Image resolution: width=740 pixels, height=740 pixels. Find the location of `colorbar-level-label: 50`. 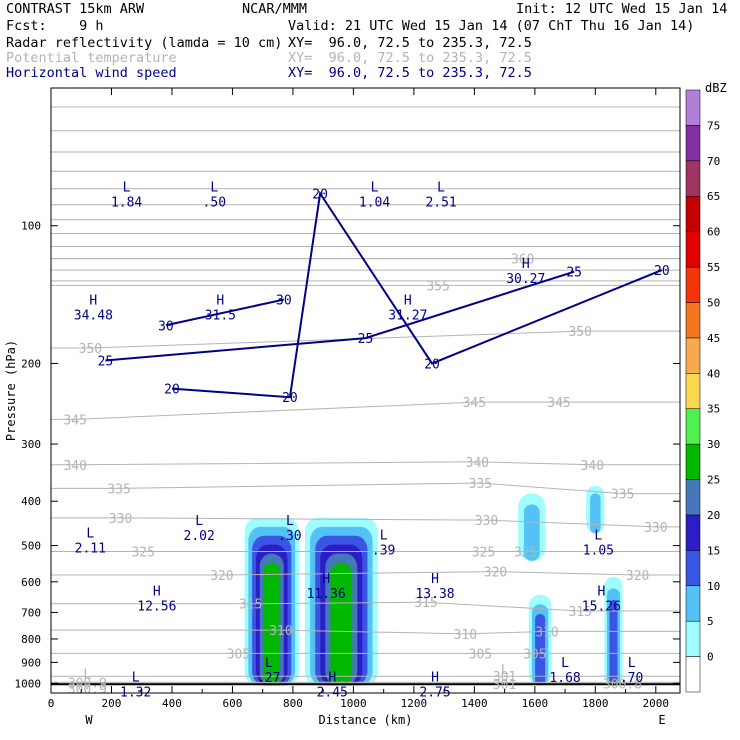

colorbar-level-label: 50 is located at coordinates (713, 302).